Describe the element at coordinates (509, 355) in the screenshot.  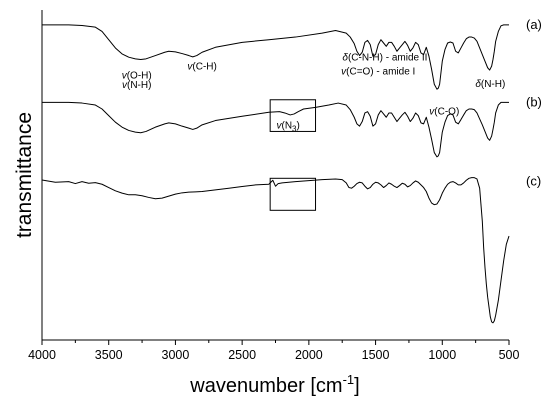
I see `x-tick-label: 500` at that location.